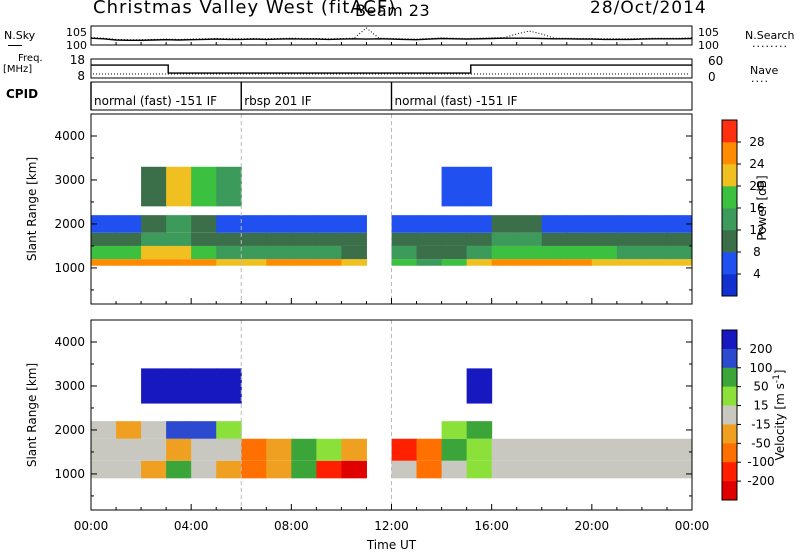 The image size is (800, 554). Describe the element at coordinates (708, 45) in the screenshot. I see `nsearch-tick-bottom: 100` at that location.